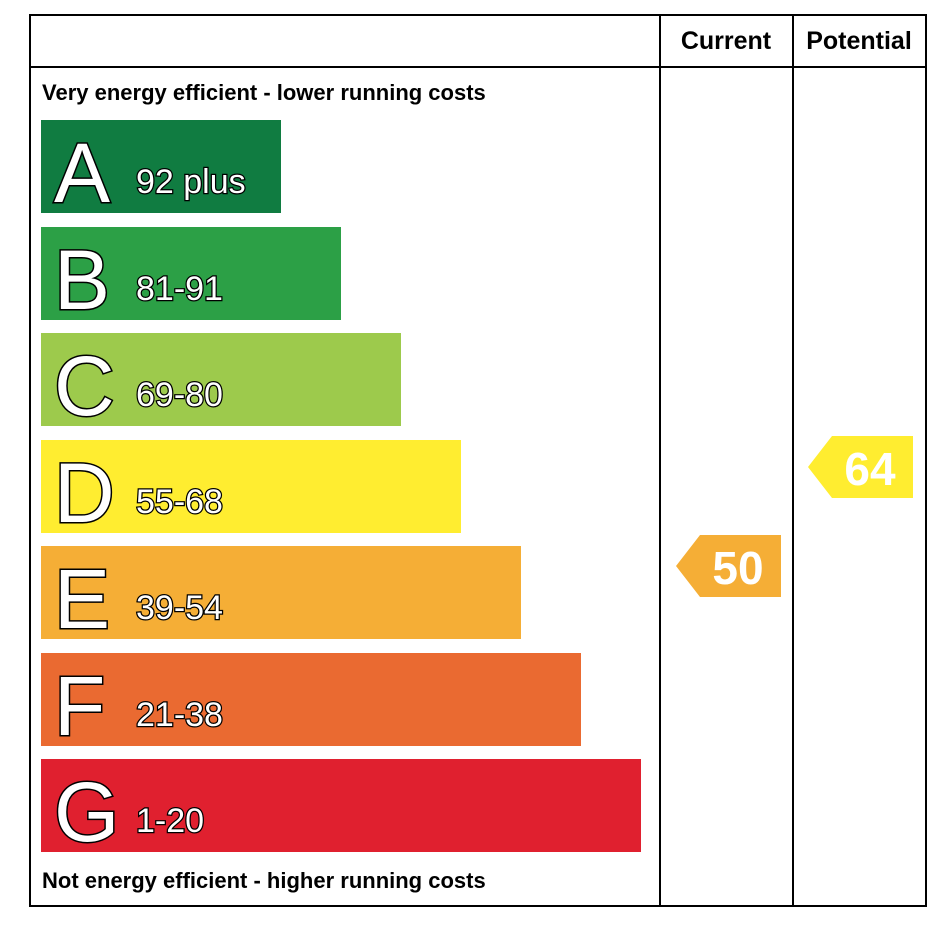  I want to click on potential-arrow, so click(860, 467).